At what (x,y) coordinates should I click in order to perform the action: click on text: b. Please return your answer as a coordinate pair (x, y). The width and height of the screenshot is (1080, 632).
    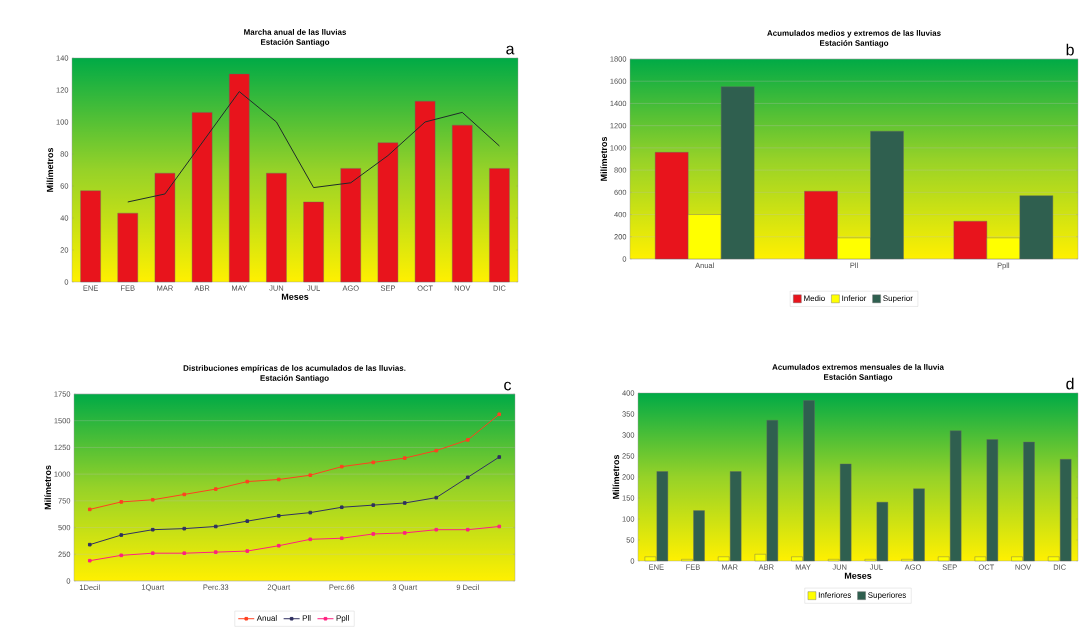
    Looking at the image, I should click on (1070, 49).